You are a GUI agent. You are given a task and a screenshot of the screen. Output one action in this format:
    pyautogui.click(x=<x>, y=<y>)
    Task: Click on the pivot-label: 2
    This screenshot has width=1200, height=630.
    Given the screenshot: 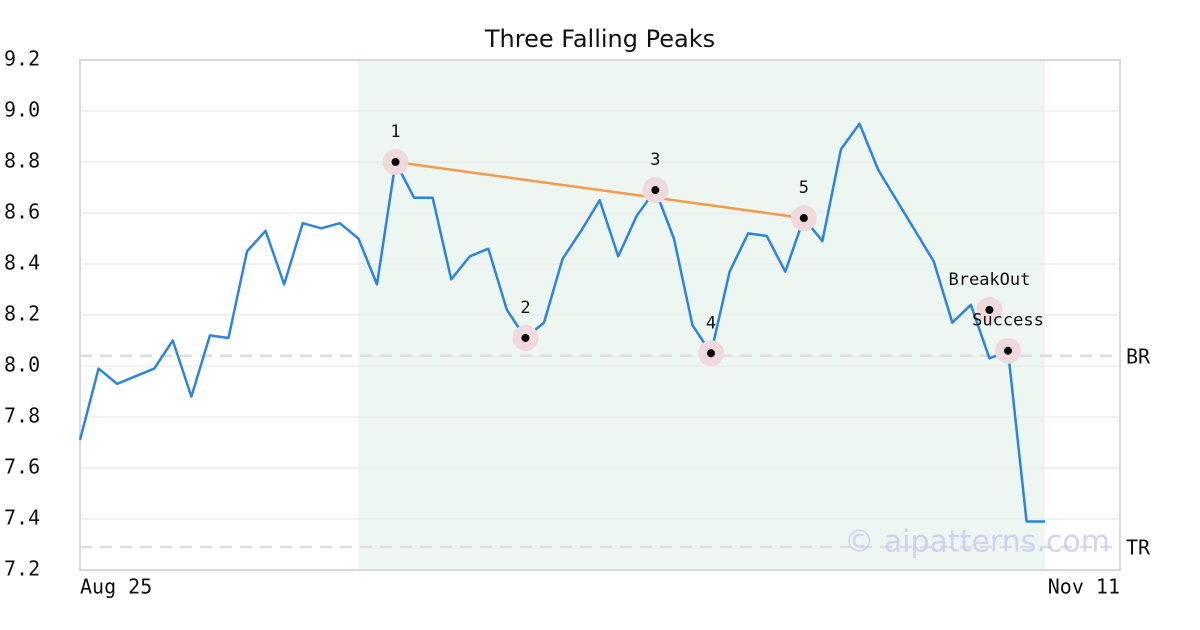 What is the action you would take?
    pyautogui.click(x=525, y=308)
    